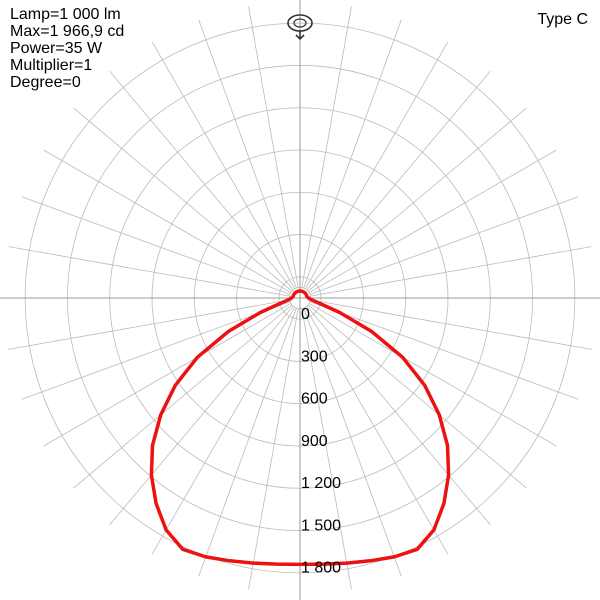  I want to click on radial-tick-label: 600, so click(314, 399).